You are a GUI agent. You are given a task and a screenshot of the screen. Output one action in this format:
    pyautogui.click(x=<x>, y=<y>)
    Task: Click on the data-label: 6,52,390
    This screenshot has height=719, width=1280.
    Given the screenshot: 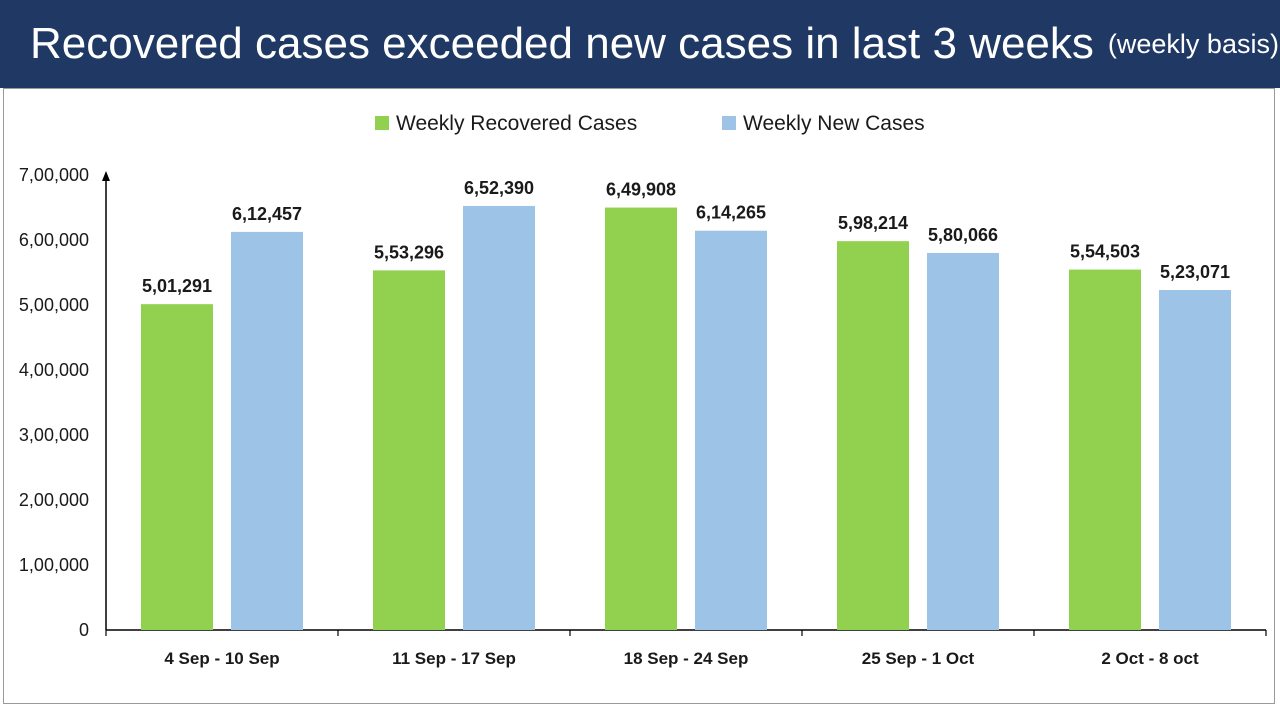 What is the action you would take?
    pyautogui.click(x=499, y=188)
    